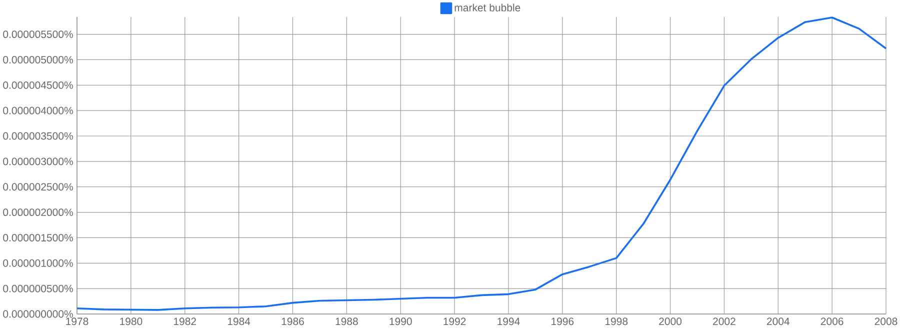 This screenshot has width=900, height=330. Describe the element at coordinates (293, 322) in the screenshot. I see `x-tick-label: 1986` at that location.